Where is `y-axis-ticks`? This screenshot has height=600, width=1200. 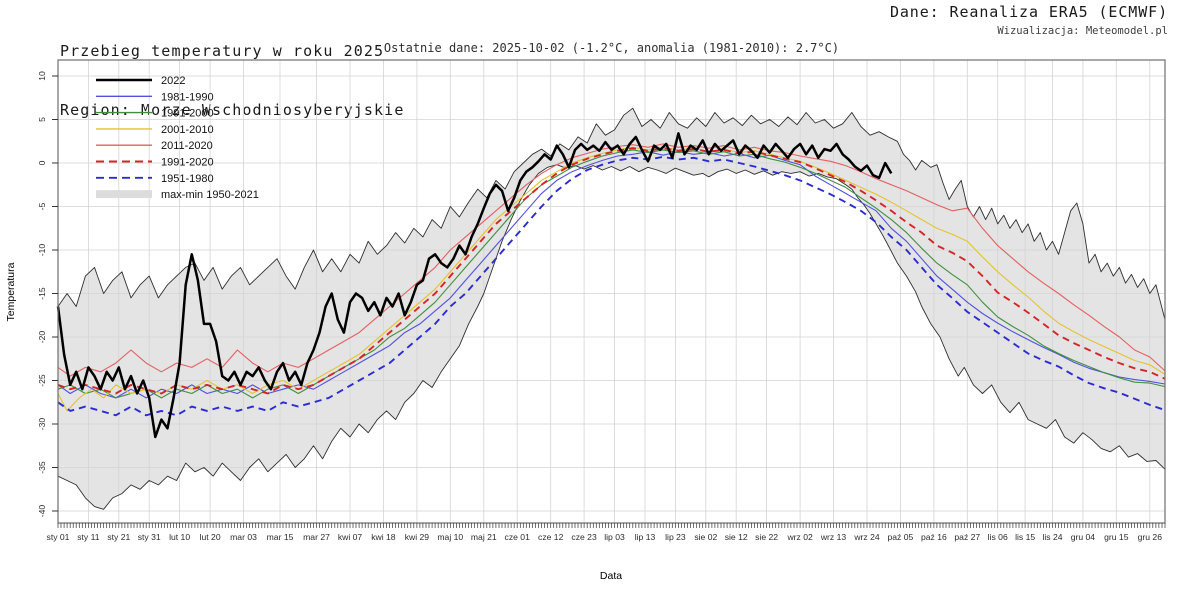 y-axis-ticks is located at coordinates (55, 293).